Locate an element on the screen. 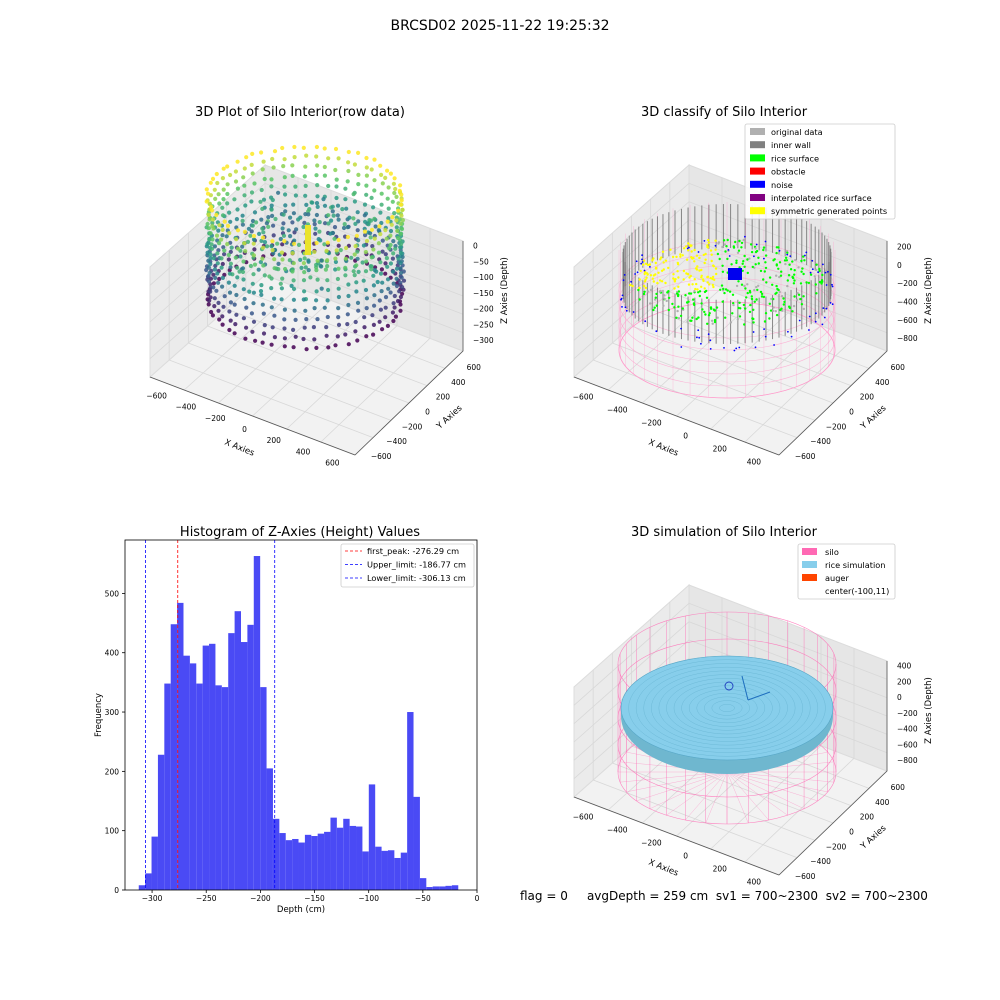 This screenshot has width=1000, height=1000. flag-text: flag = 0 is located at coordinates (544, 896).